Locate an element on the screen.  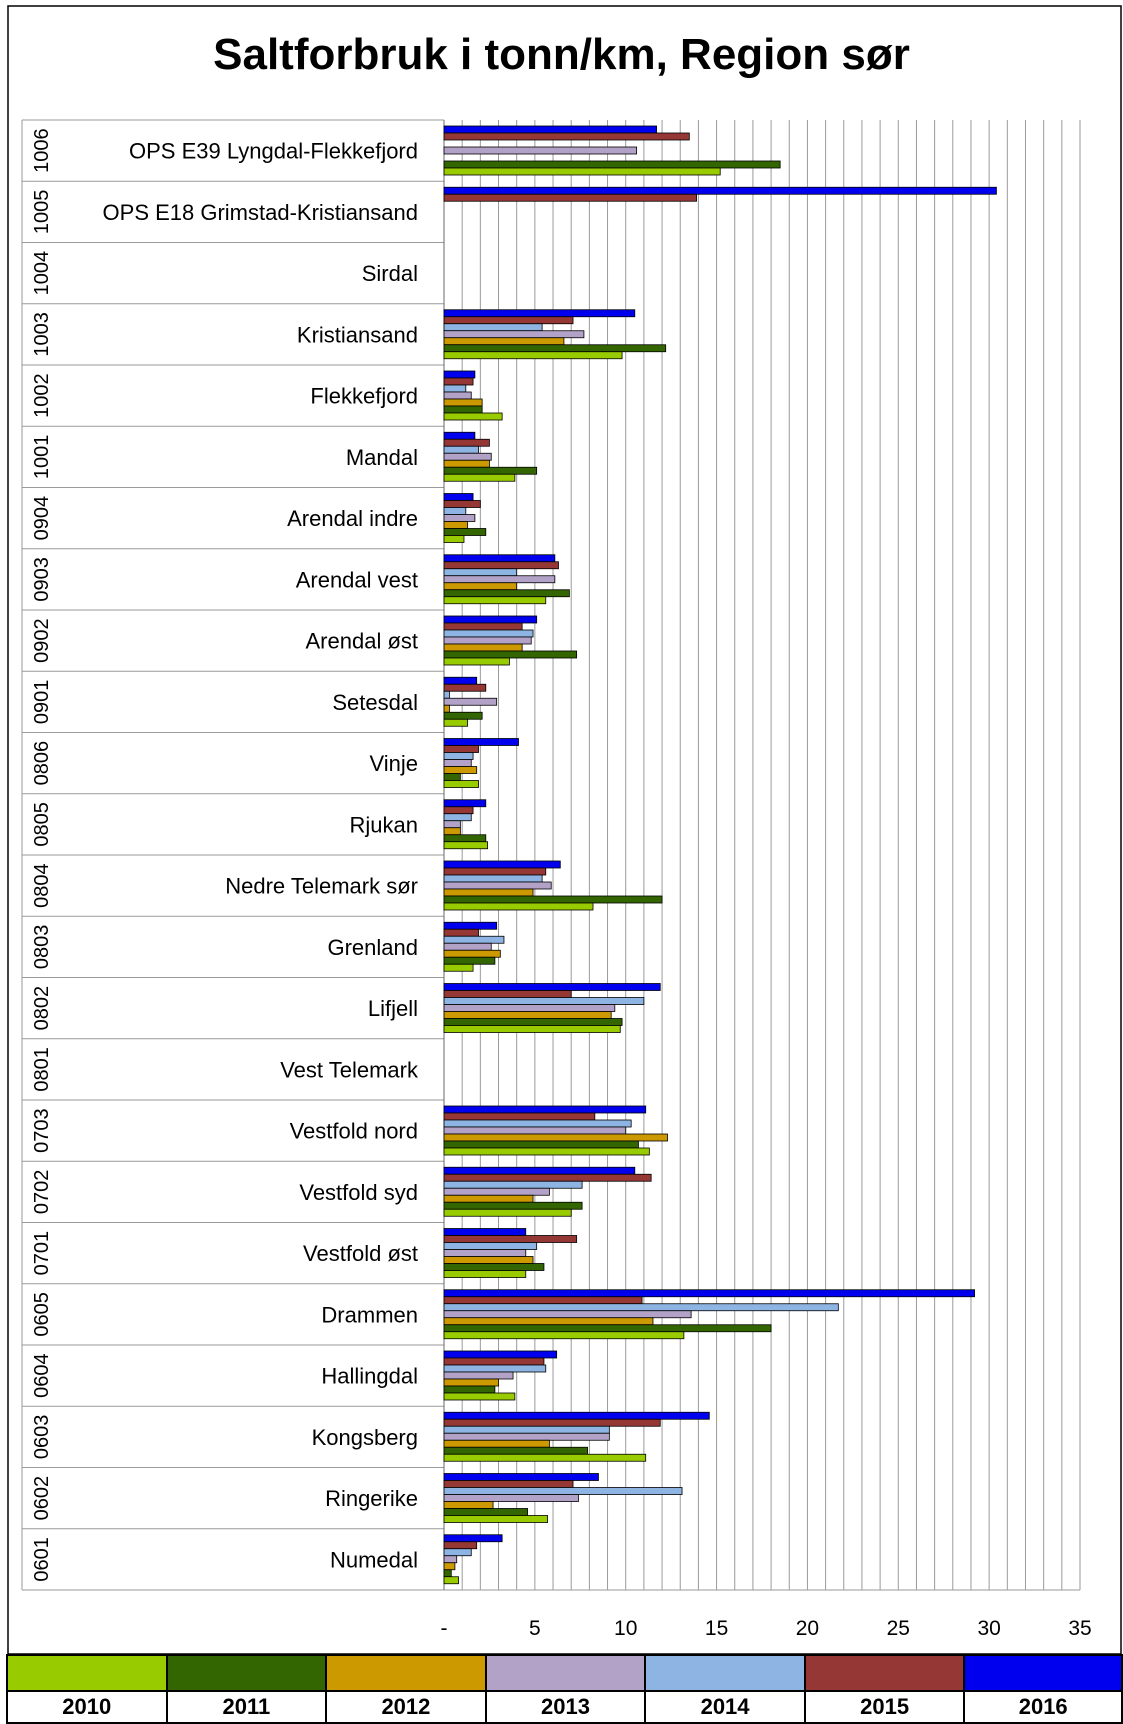
category-name: Vestfold syd is located at coordinates (358, 1192).